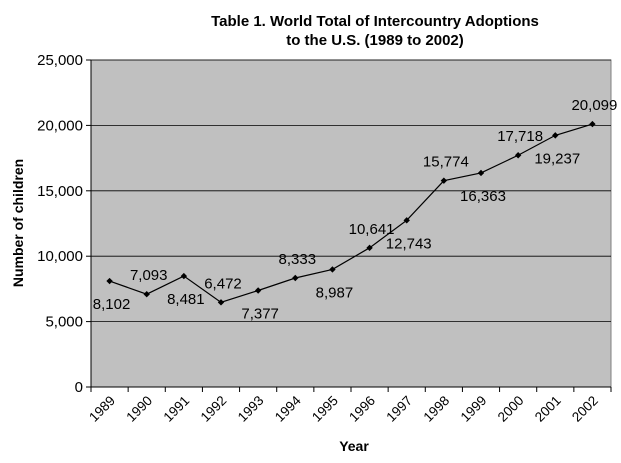 The image size is (621, 463). I want to click on x-tick-label: 1994, so click(288, 409).